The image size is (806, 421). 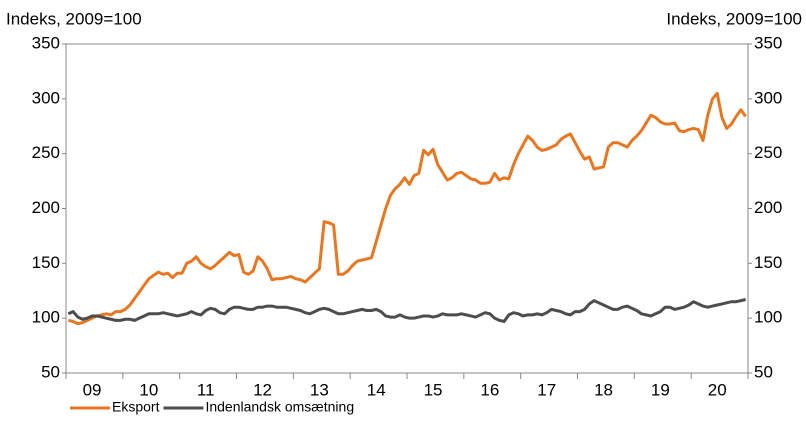 I want to click on y2-tick-label: 50, so click(x=763, y=371).